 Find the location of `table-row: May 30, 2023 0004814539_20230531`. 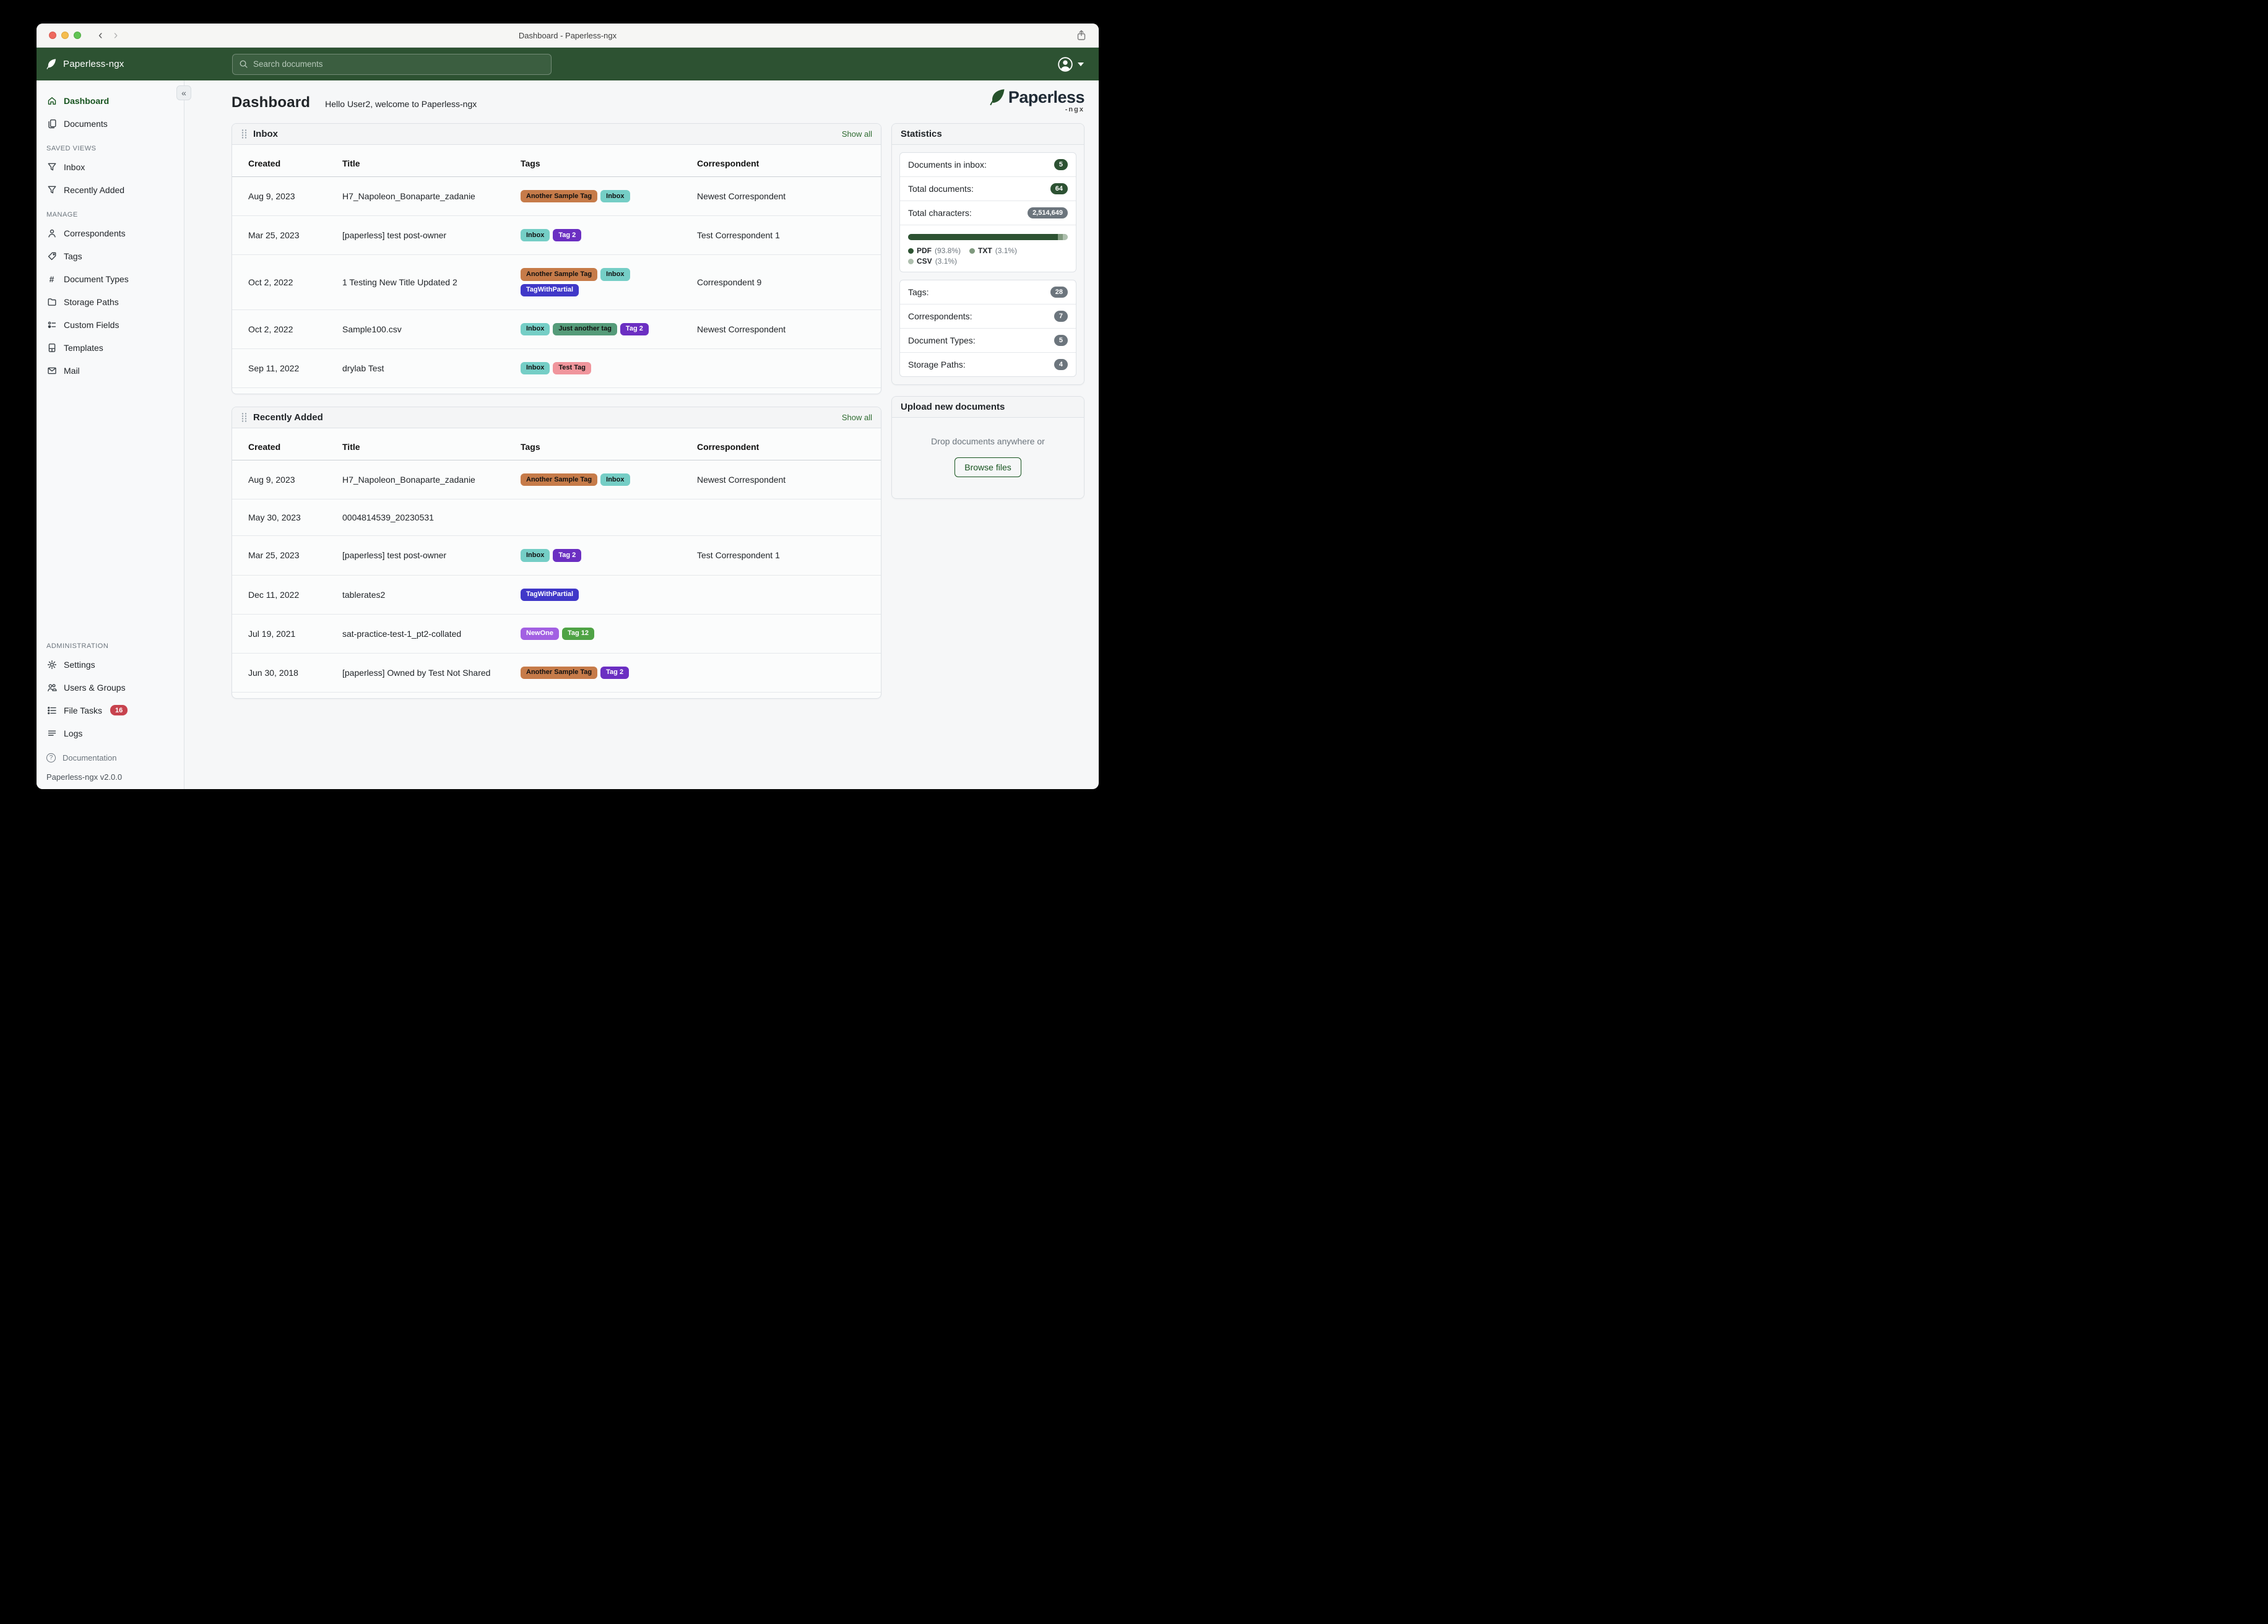

table-row: May 30, 2023 0004814539_20230531 is located at coordinates (556, 518).